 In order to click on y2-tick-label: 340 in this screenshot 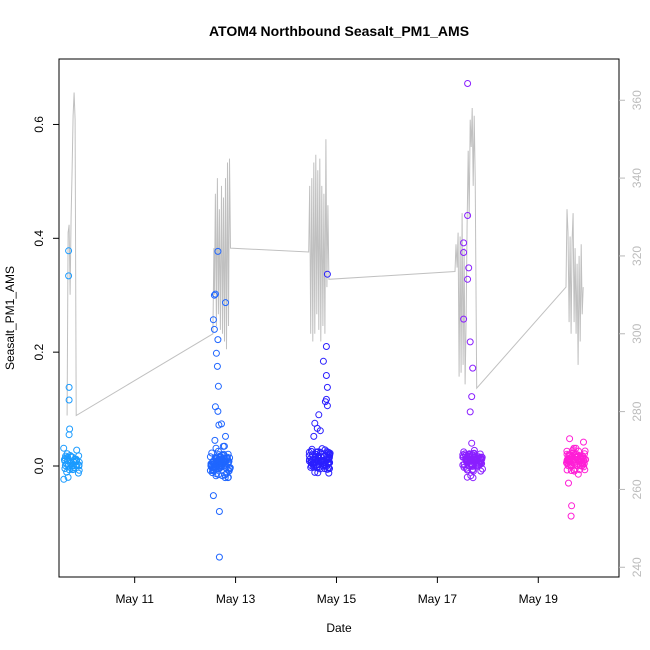, I will do `click(637, 178)`.